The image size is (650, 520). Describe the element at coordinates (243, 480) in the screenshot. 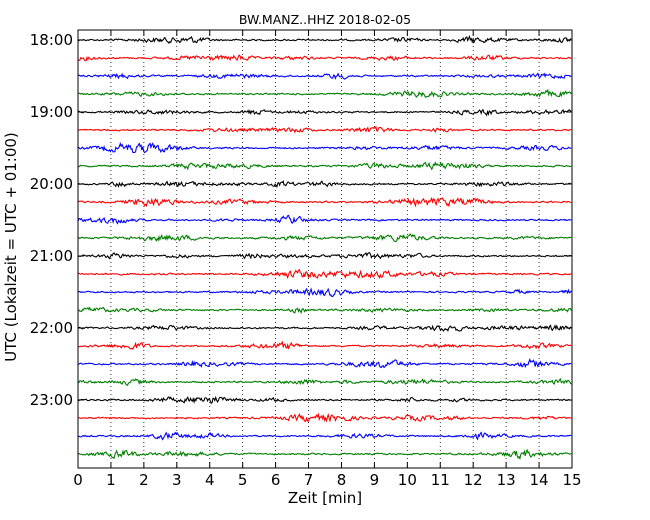

I see `x-tick-label: 5` at that location.